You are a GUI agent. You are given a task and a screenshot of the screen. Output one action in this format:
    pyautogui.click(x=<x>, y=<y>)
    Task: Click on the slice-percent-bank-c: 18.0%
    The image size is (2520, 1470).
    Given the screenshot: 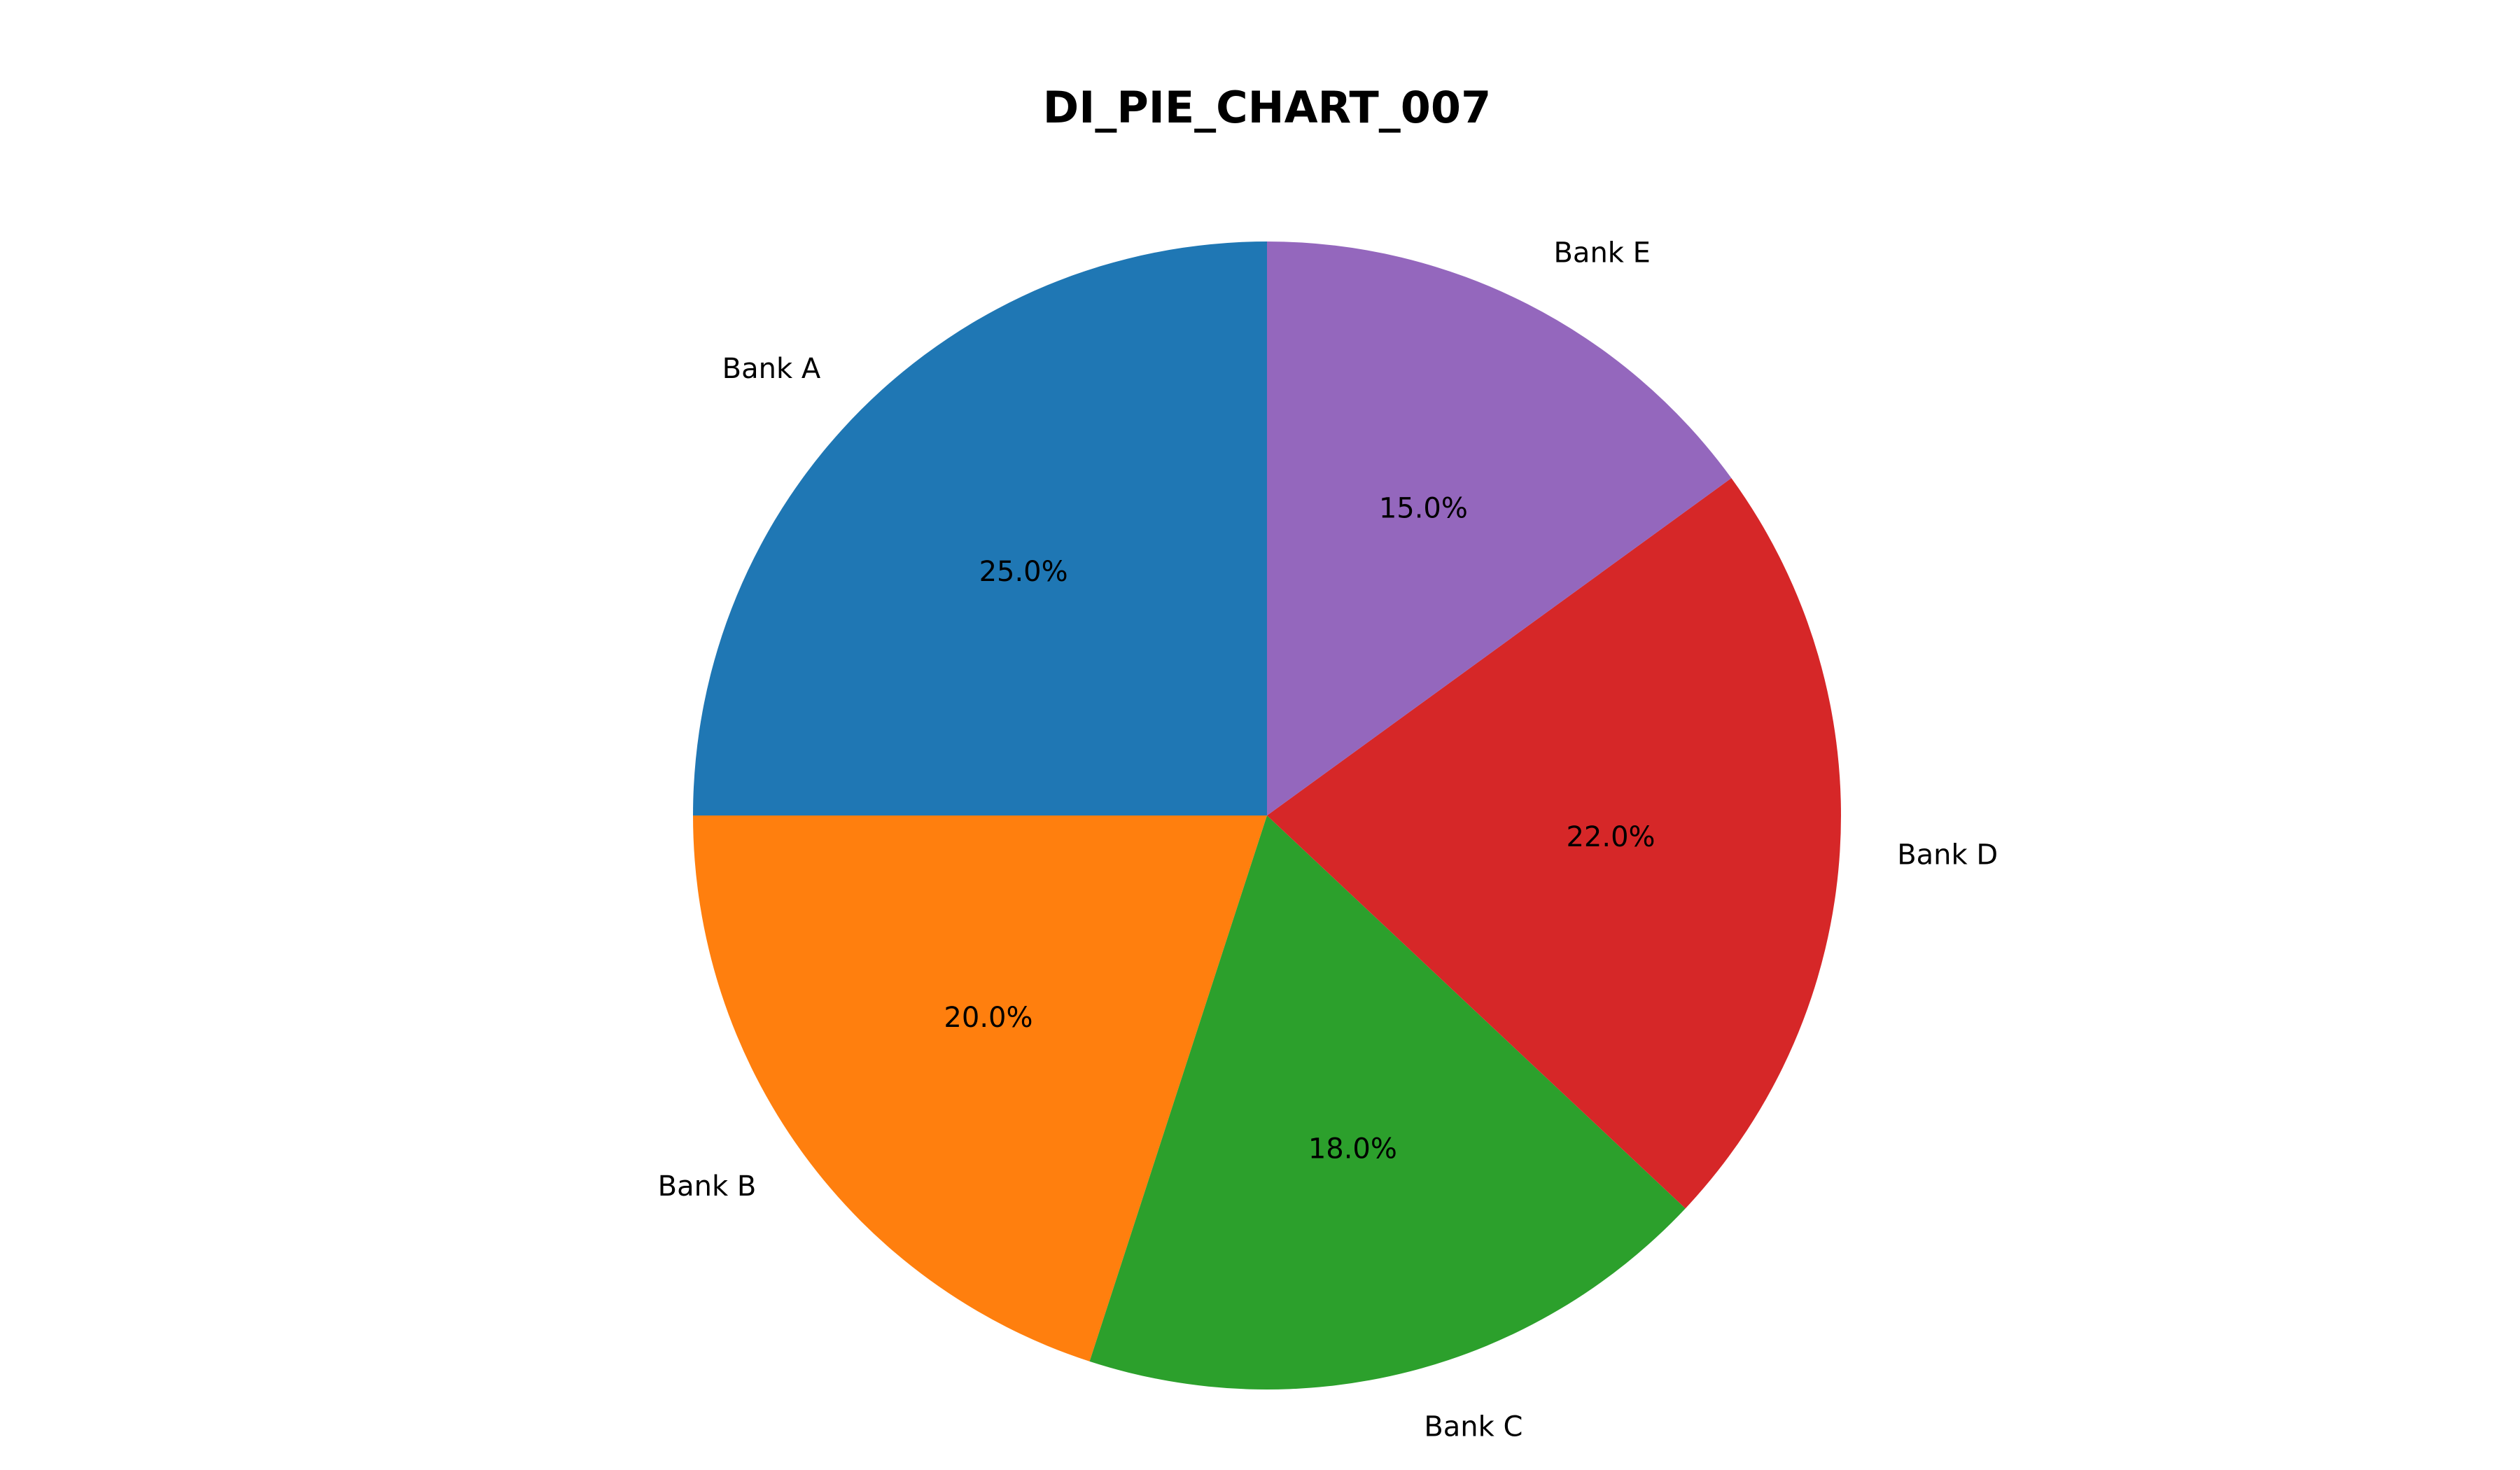 What is the action you would take?
    pyautogui.click(x=1352, y=1149)
    